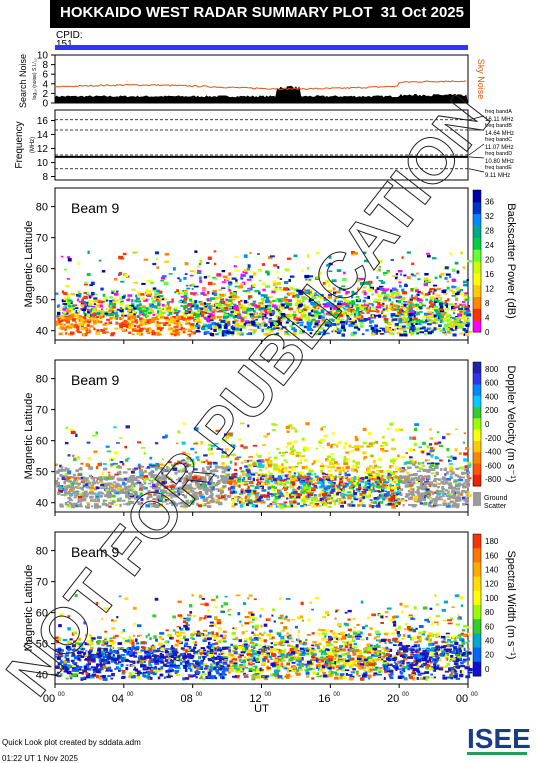 Image resolution: width=536 pixels, height=763 pixels. What do you see at coordinates (33, 145) in the screenshot?
I see `freq-unit: (MHz)` at bounding box center [33, 145].